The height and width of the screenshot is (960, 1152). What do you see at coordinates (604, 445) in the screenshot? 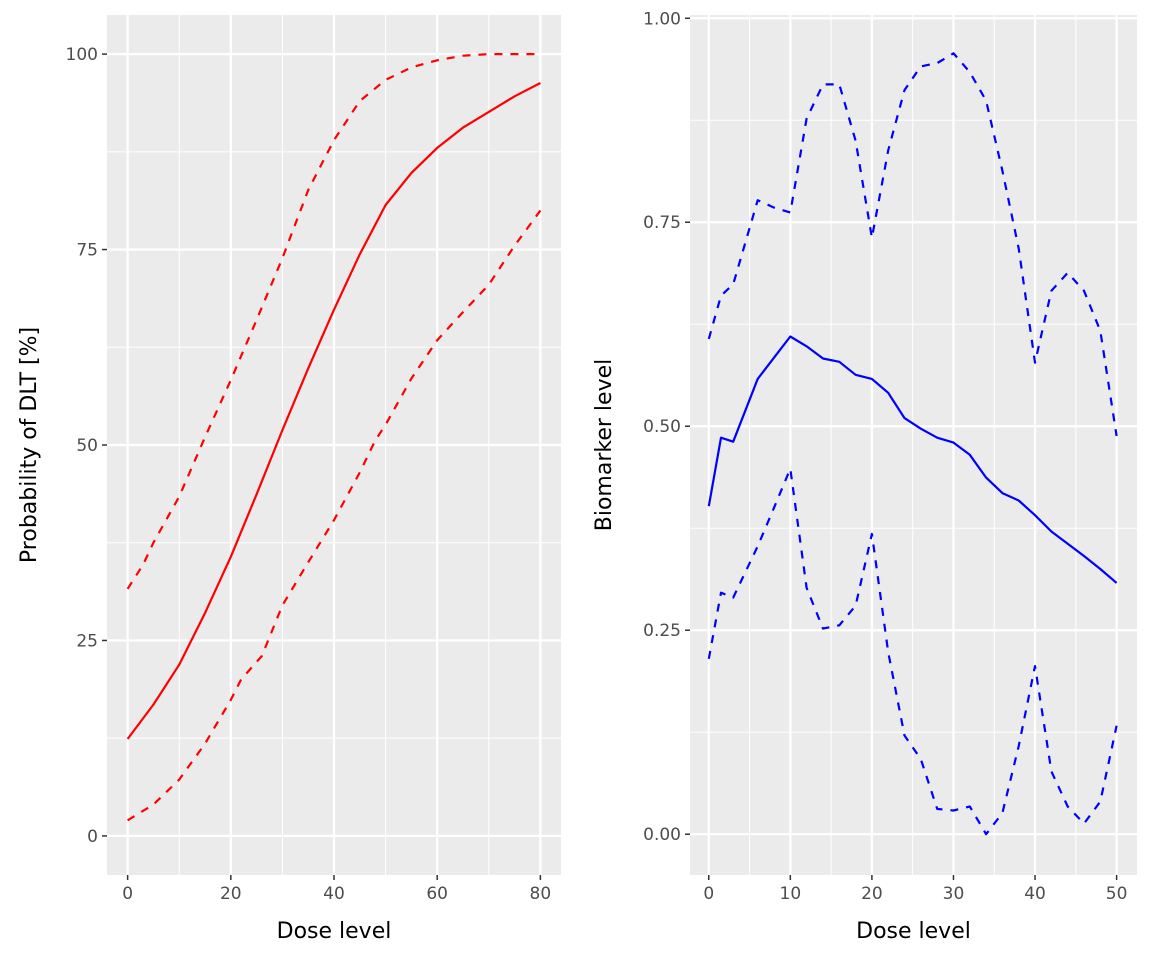
I see `y-axis-title: Biomarker level` at bounding box center [604, 445].